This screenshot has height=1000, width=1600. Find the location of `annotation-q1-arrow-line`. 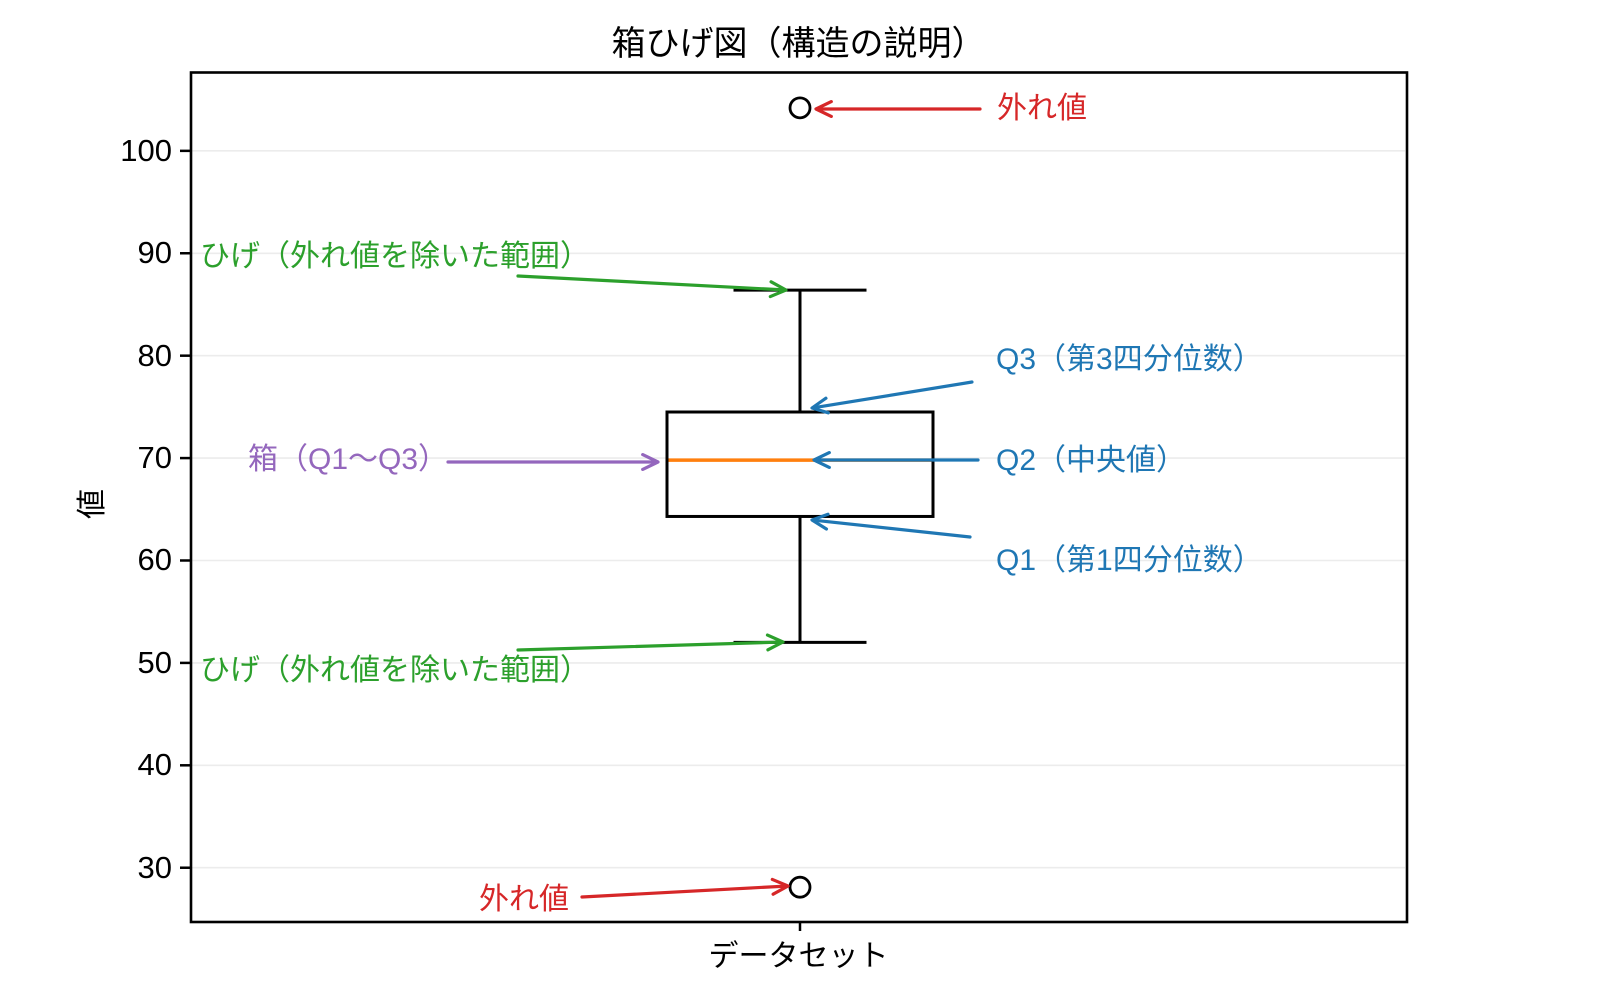

annotation-q1-arrow-line is located at coordinates (892, 528).